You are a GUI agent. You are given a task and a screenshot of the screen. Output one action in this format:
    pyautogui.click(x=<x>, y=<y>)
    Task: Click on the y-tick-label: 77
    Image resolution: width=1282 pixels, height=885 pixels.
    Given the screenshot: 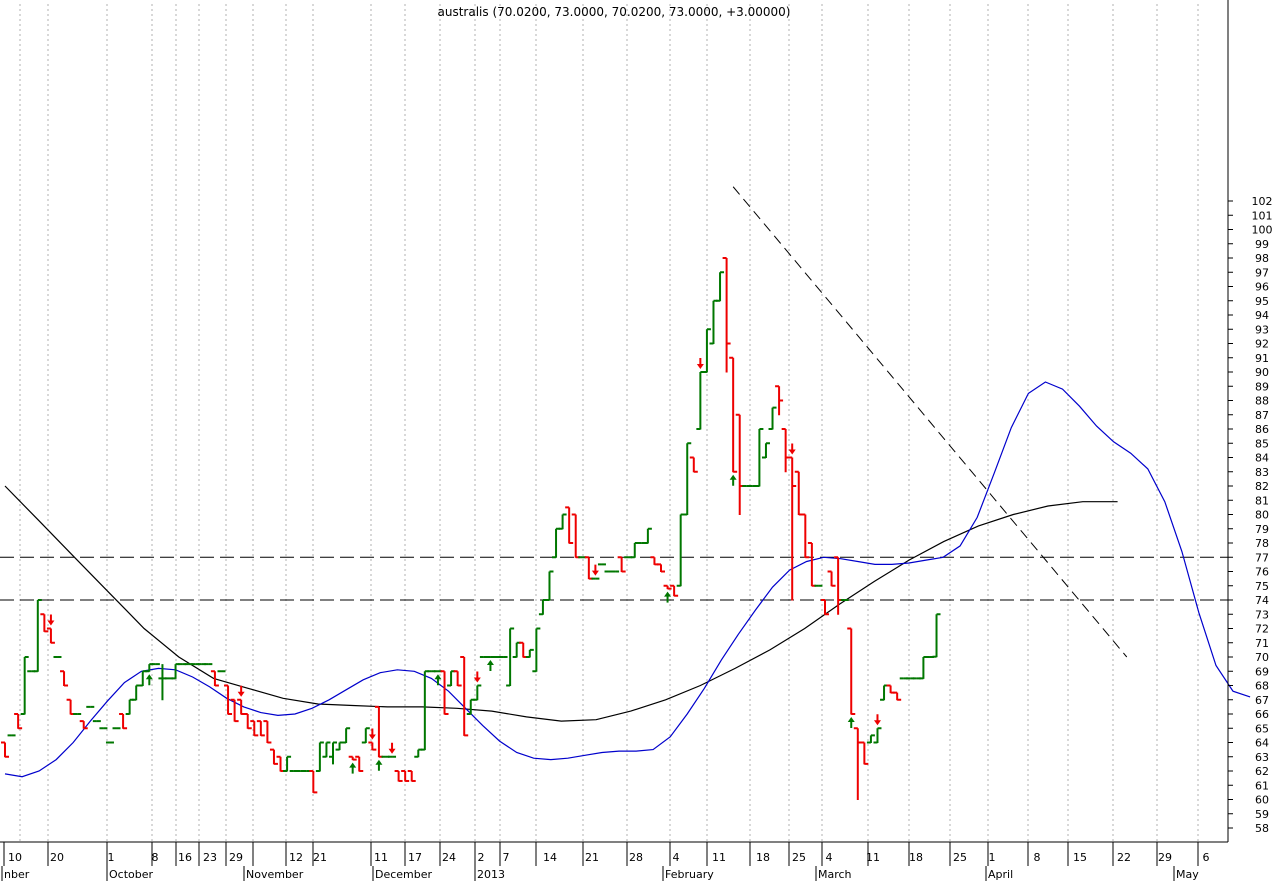 What is the action you would take?
    pyautogui.click(x=1262, y=557)
    